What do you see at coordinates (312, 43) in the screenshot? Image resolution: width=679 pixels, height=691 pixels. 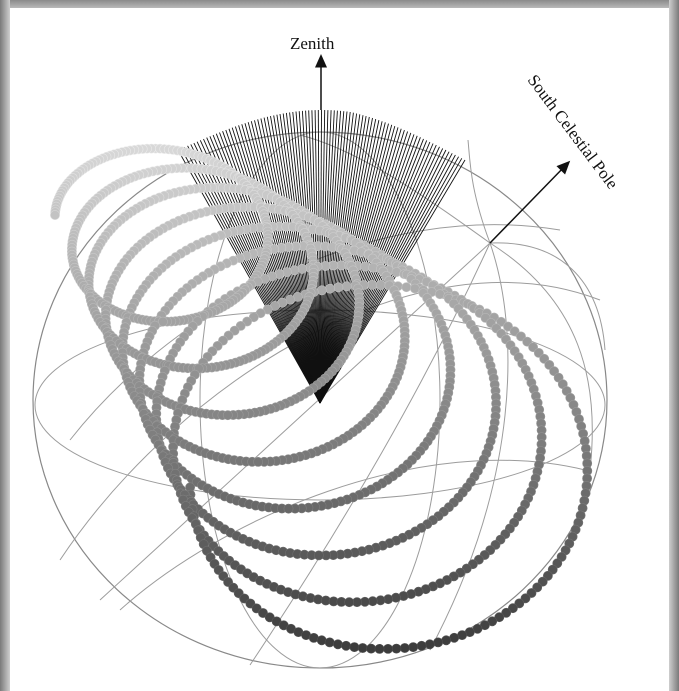 I see `zenith-label: Zenith` at bounding box center [312, 43].